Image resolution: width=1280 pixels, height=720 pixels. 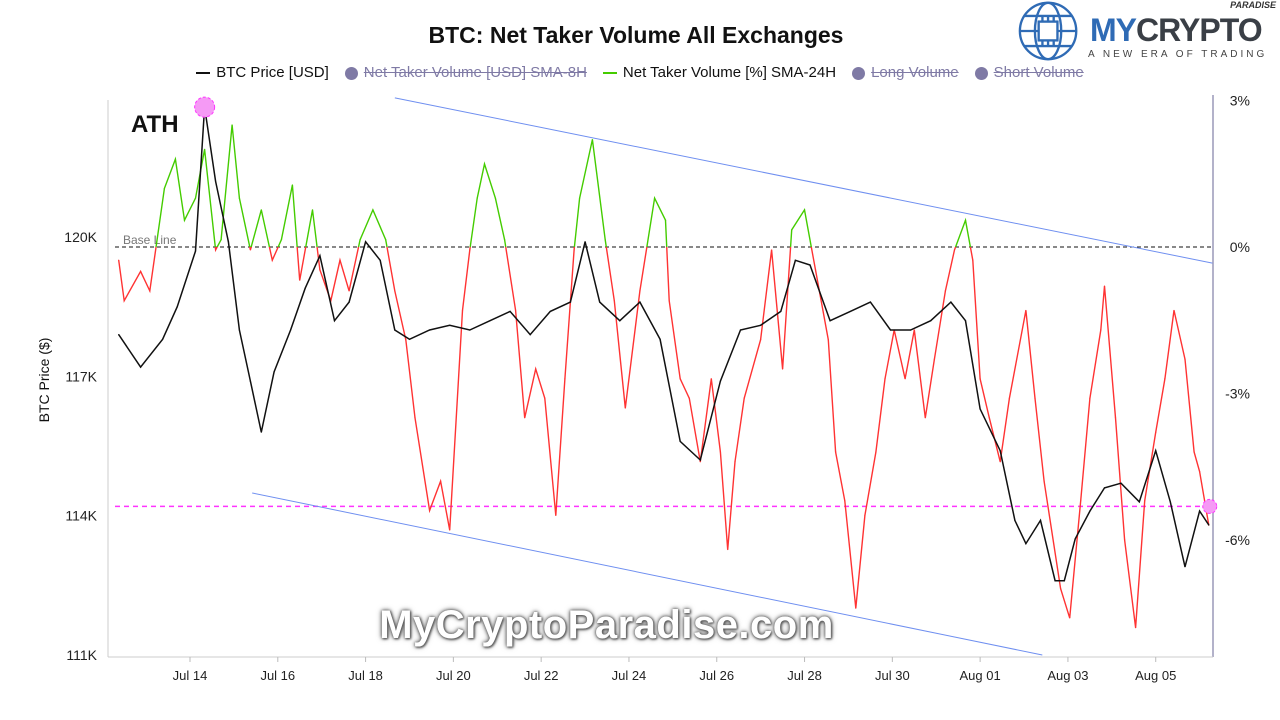 I want to click on logo-brand-paradise: PARADISE, so click(x=1253, y=5).